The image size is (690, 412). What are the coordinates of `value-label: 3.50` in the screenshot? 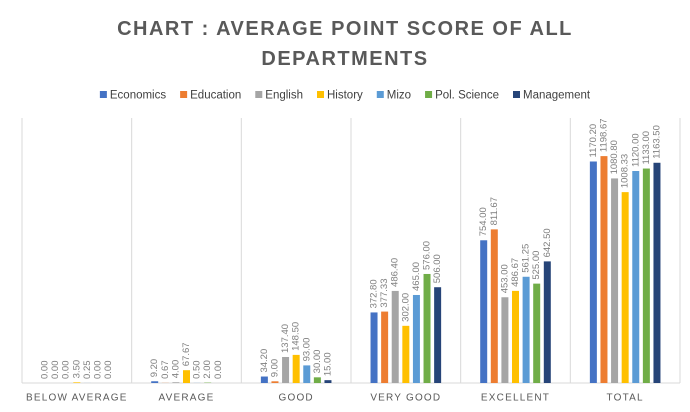 It's located at (76, 369).